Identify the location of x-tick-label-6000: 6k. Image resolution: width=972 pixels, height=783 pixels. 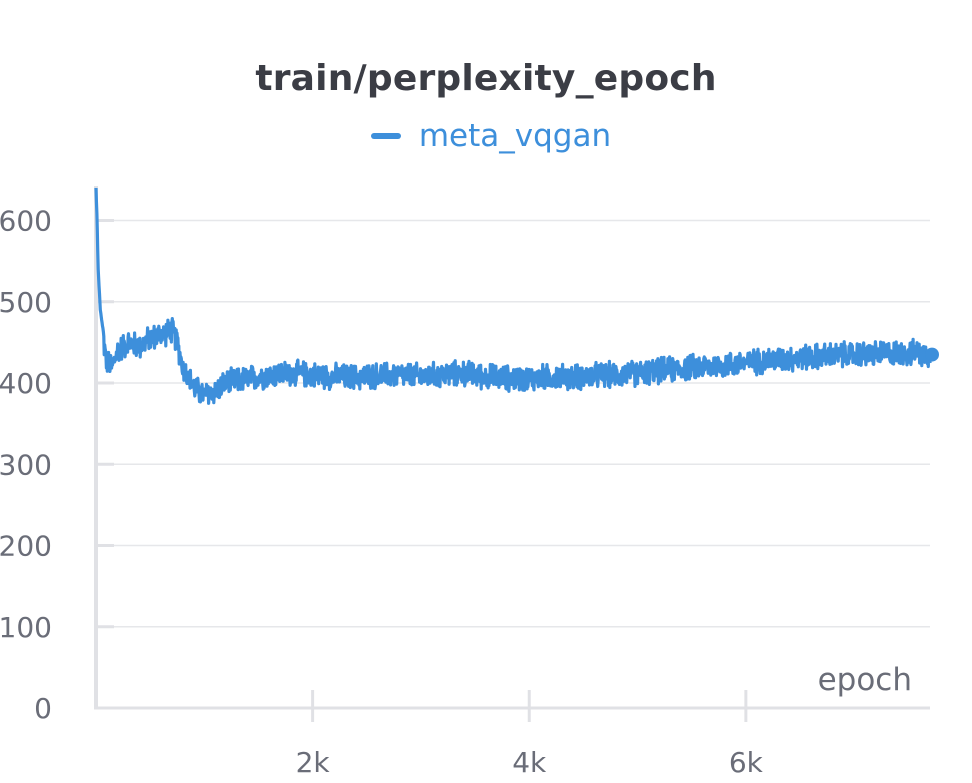
(746, 762).